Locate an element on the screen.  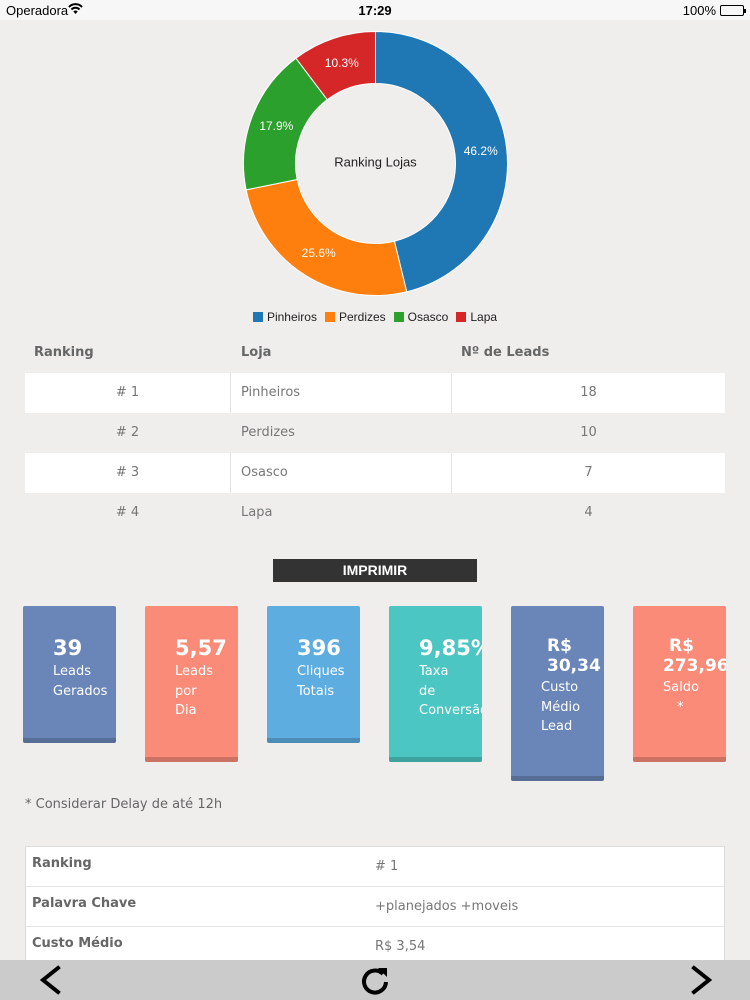
legend-item: Pinheiros is located at coordinates (284, 317).